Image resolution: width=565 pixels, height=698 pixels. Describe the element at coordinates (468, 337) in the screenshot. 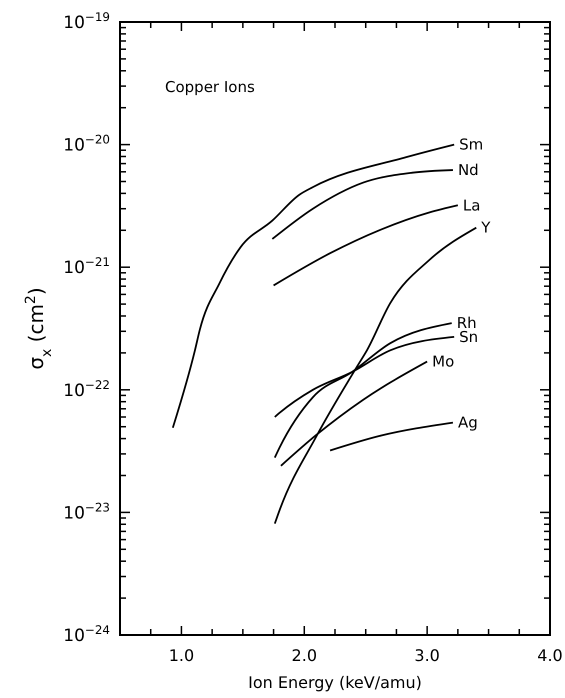

I see `series-label: Sn` at that location.